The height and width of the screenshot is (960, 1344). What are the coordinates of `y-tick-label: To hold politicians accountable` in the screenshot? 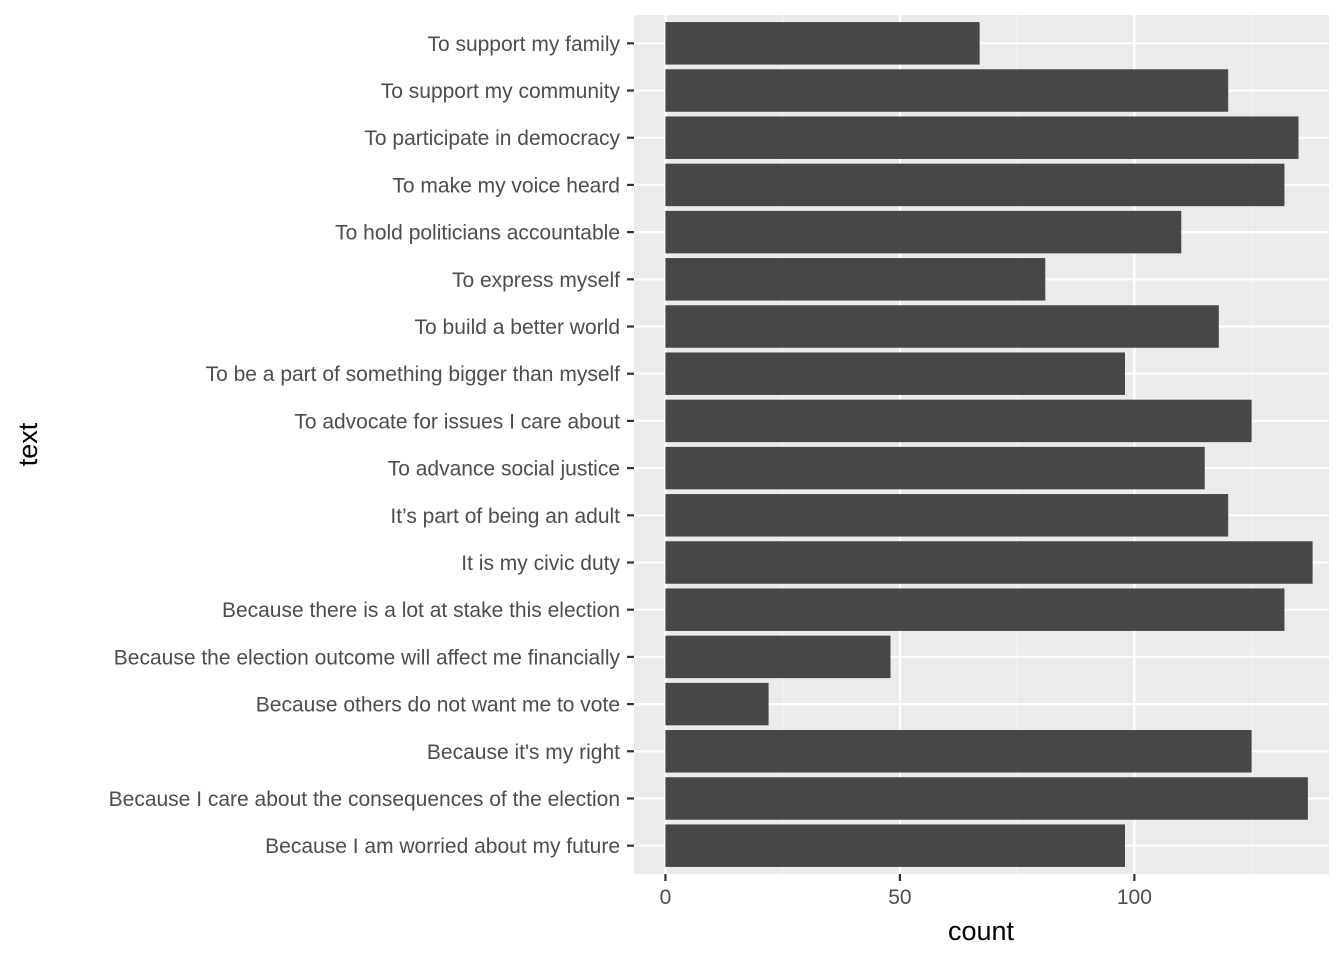 It's located at (477, 233).